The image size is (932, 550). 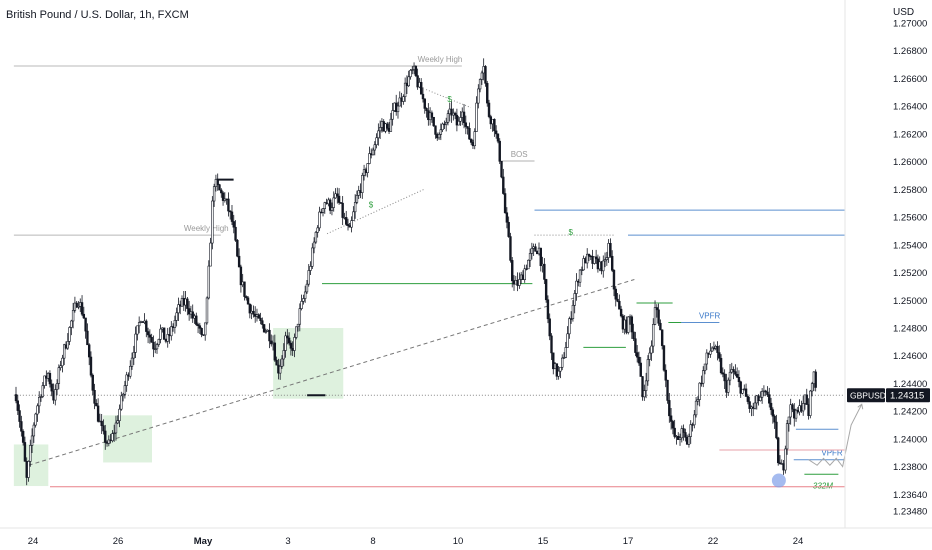 What do you see at coordinates (910, 301) in the screenshot?
I see `y-tick-label: 1.25000` at bounding box center [910, 301].